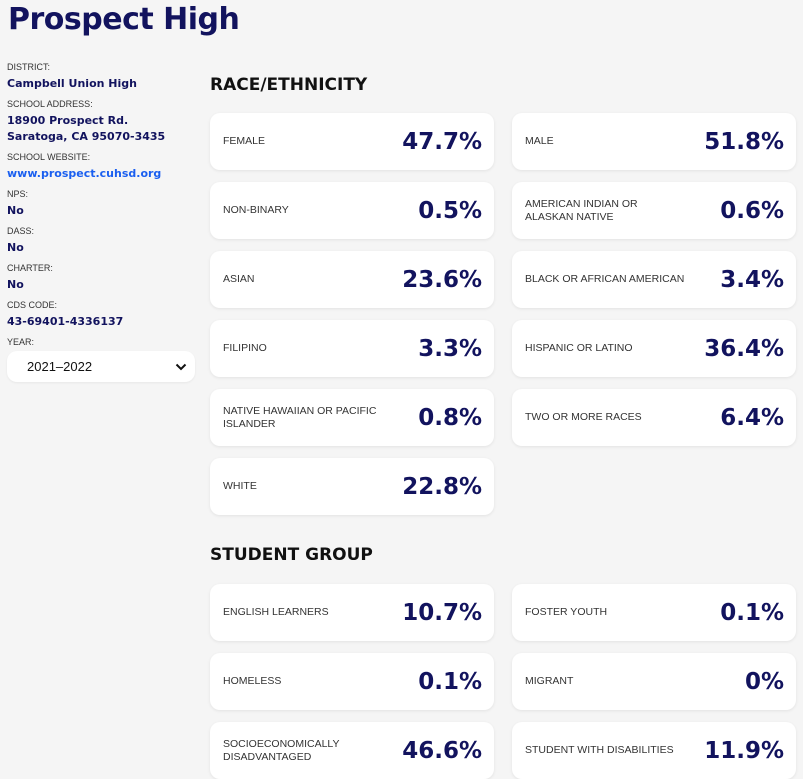 This screenshot has width=803, height=779. Describe the element at coordinates (65, 321) in the screenshot. I see `cds-value: 43-69401-4336137` at that location.